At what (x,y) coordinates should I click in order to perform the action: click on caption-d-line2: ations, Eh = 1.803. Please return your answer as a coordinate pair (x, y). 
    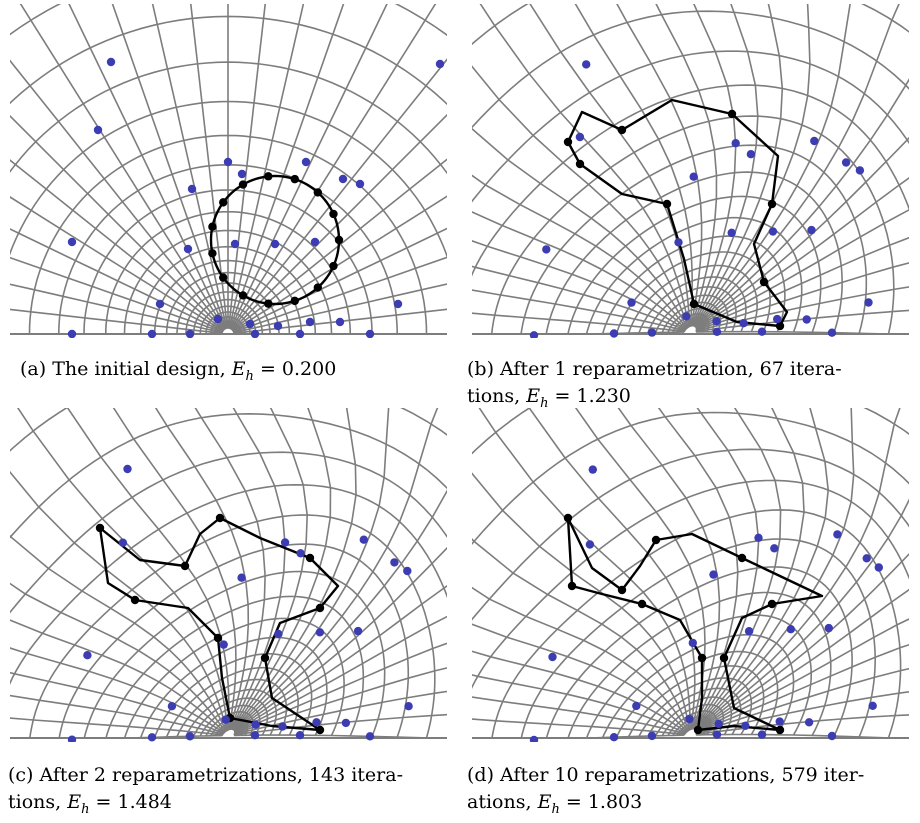
    Looking at the image, I should click on (555, 804).